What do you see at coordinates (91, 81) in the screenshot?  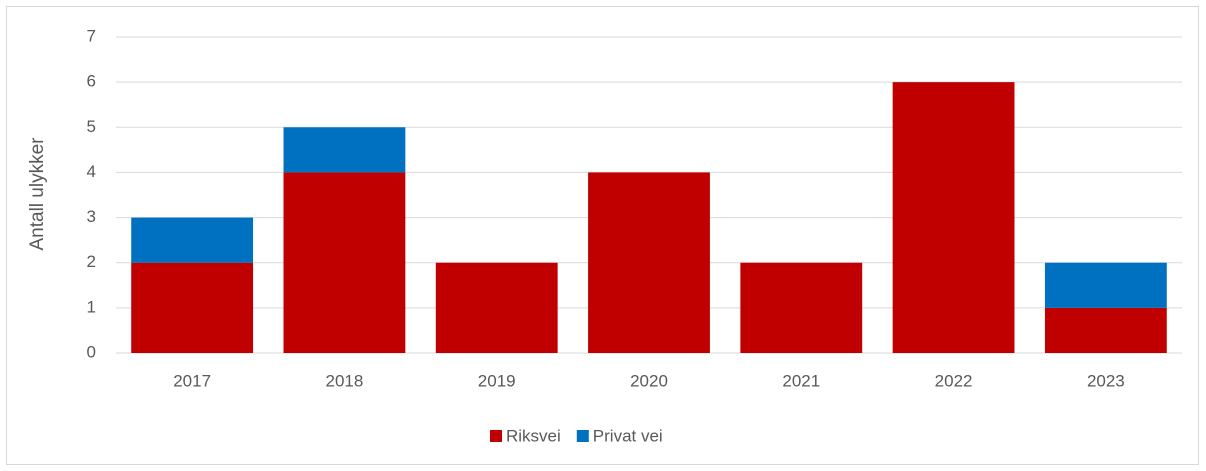 I see `y-tick-label: 6` at bounding box center [91, 81].